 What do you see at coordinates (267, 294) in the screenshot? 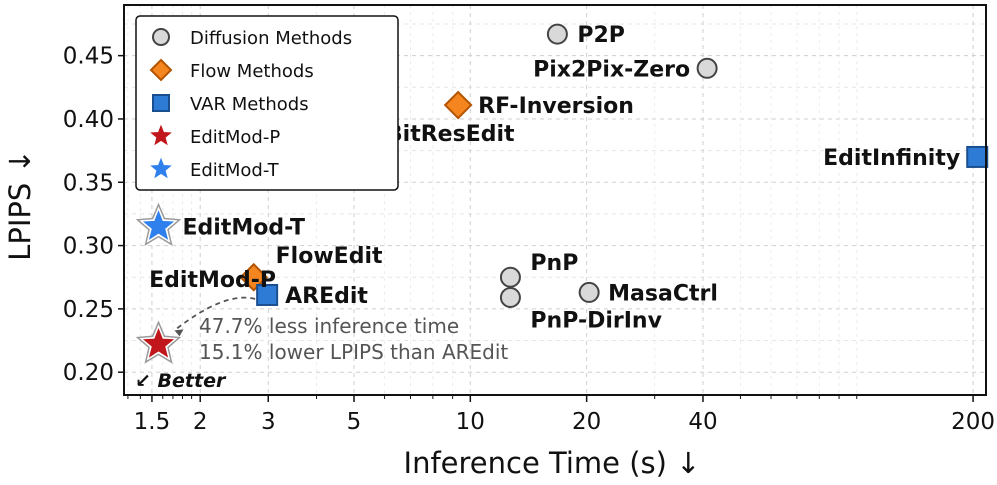
I see `point-aredit` at bounding box center [267, 294].